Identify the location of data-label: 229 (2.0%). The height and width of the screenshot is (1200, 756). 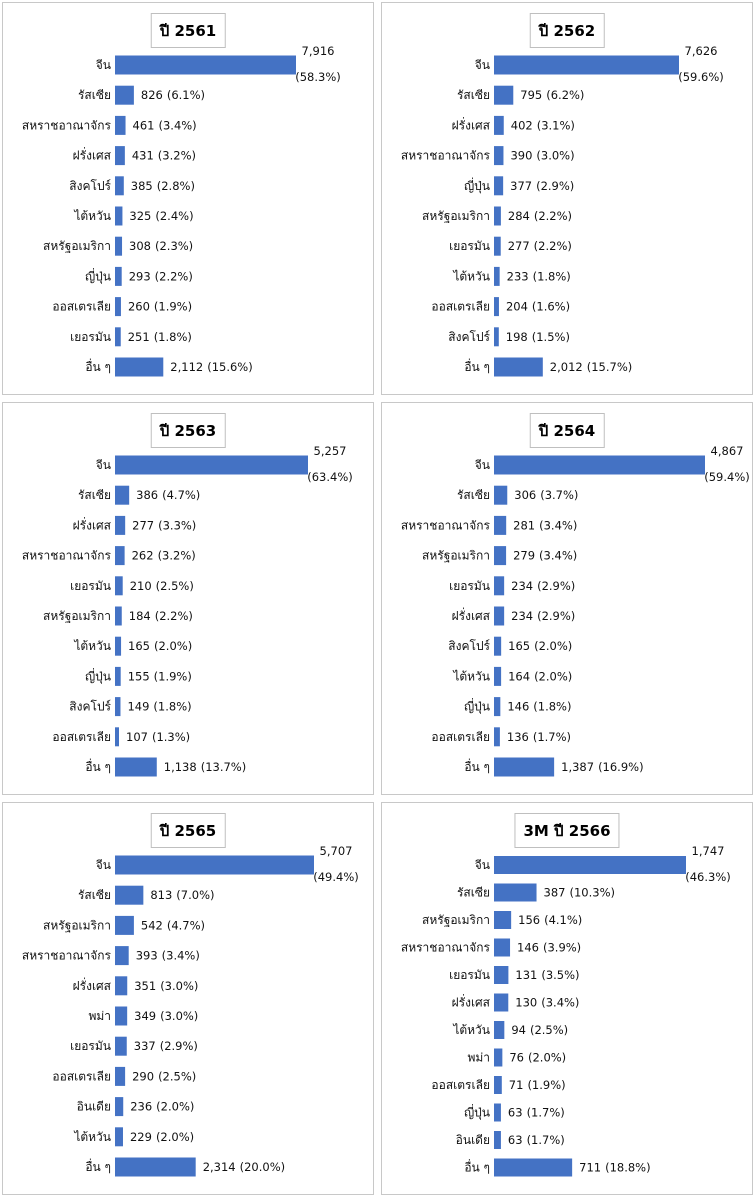
(162, 1137).